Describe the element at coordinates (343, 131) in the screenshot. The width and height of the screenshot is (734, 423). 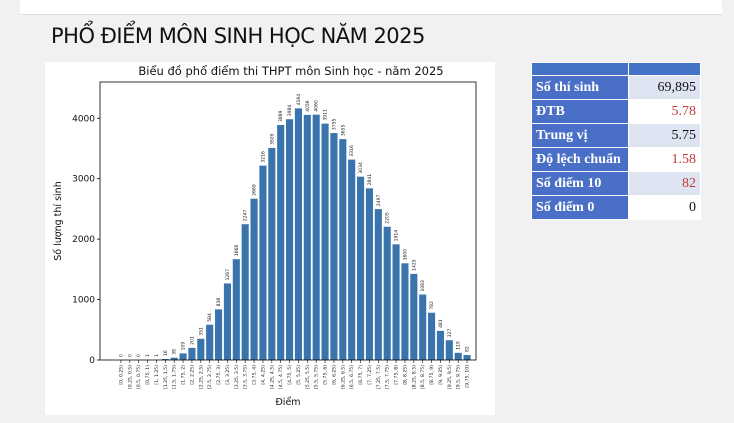
I see `data-label: 3655` at that location.